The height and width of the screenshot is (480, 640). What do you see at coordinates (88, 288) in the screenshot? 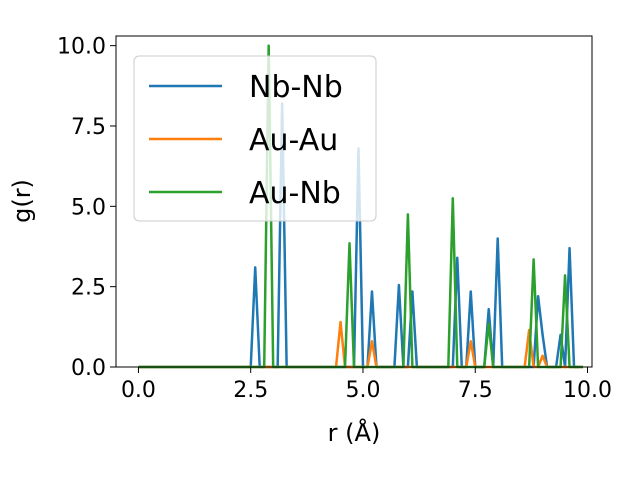
I see `y-tick-label: 2.5` at bounding box center [88, 288].